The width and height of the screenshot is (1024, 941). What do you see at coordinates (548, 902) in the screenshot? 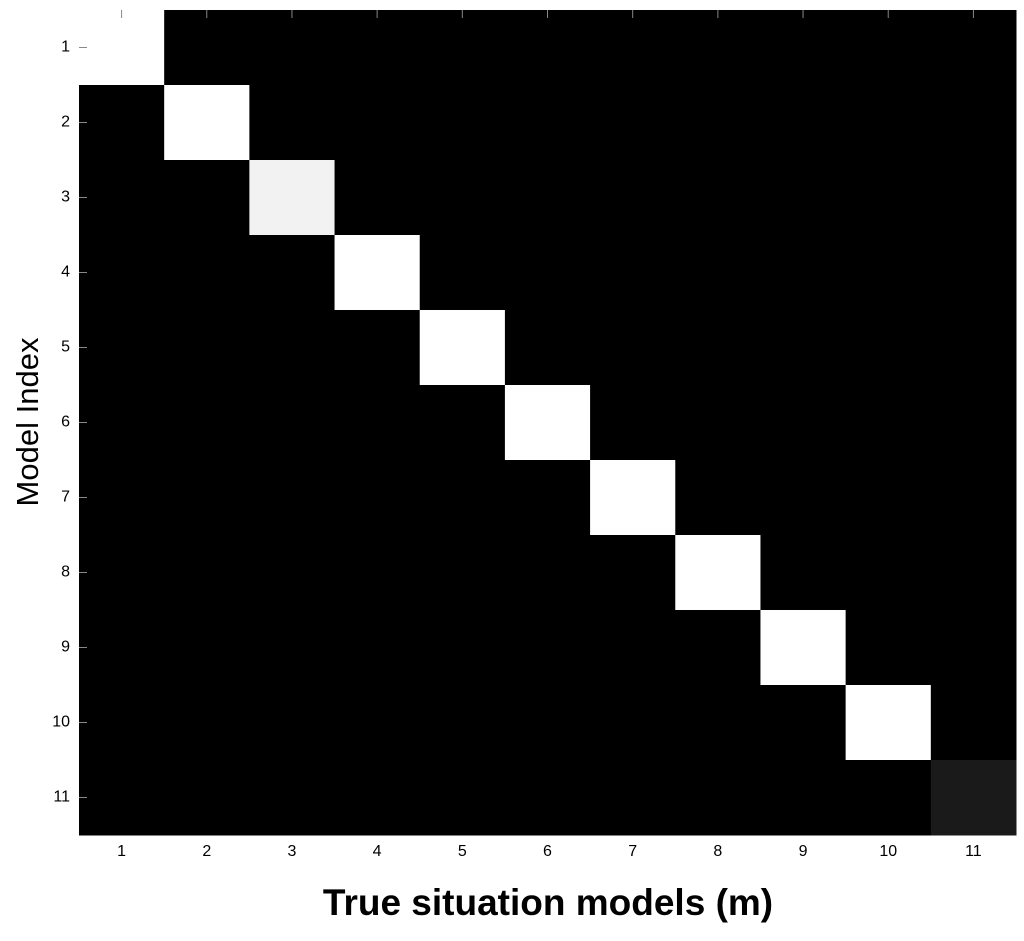
I see `x-axis-label: True situation models (m)` at bounding box center [548, 902].